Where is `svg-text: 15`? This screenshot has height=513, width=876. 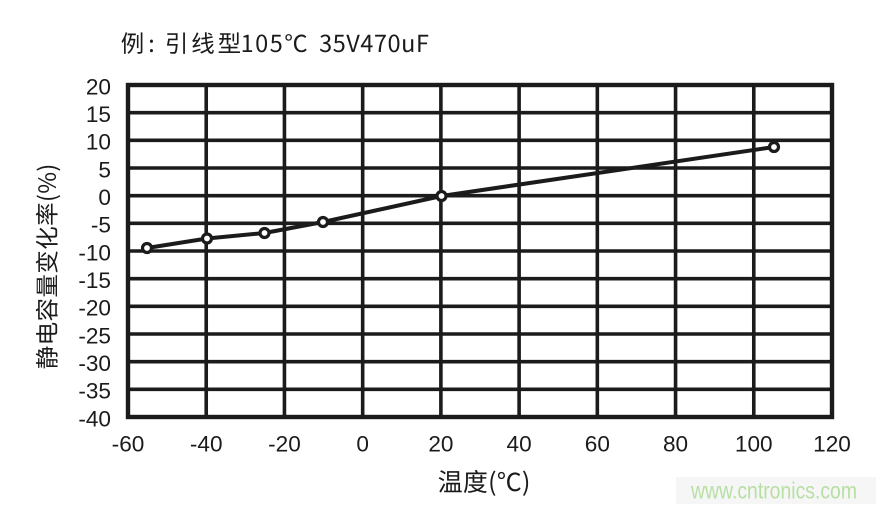 svg-text: 15 is located at coordinates (98, 114).